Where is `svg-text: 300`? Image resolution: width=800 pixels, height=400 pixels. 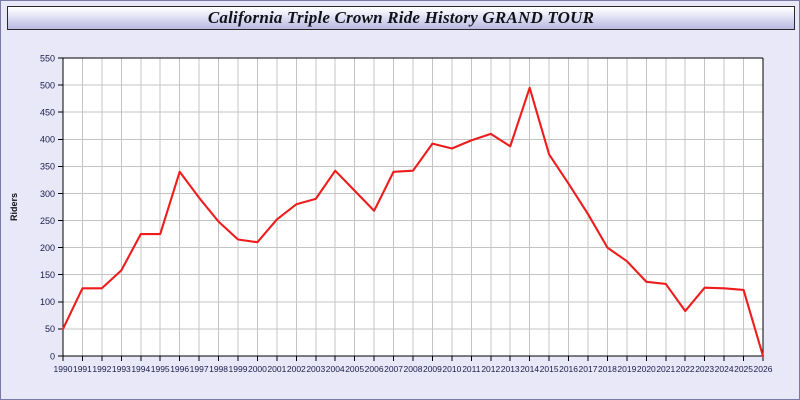
svg-text: 300 is located at coordinates (47, 194).